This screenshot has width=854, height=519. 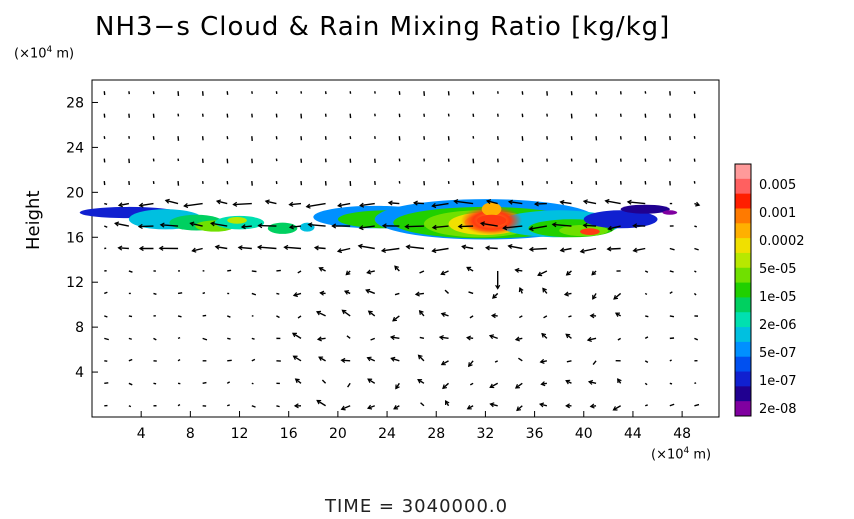 I want to click on y-tick-label-1: 8, so click(x=79, y=328).